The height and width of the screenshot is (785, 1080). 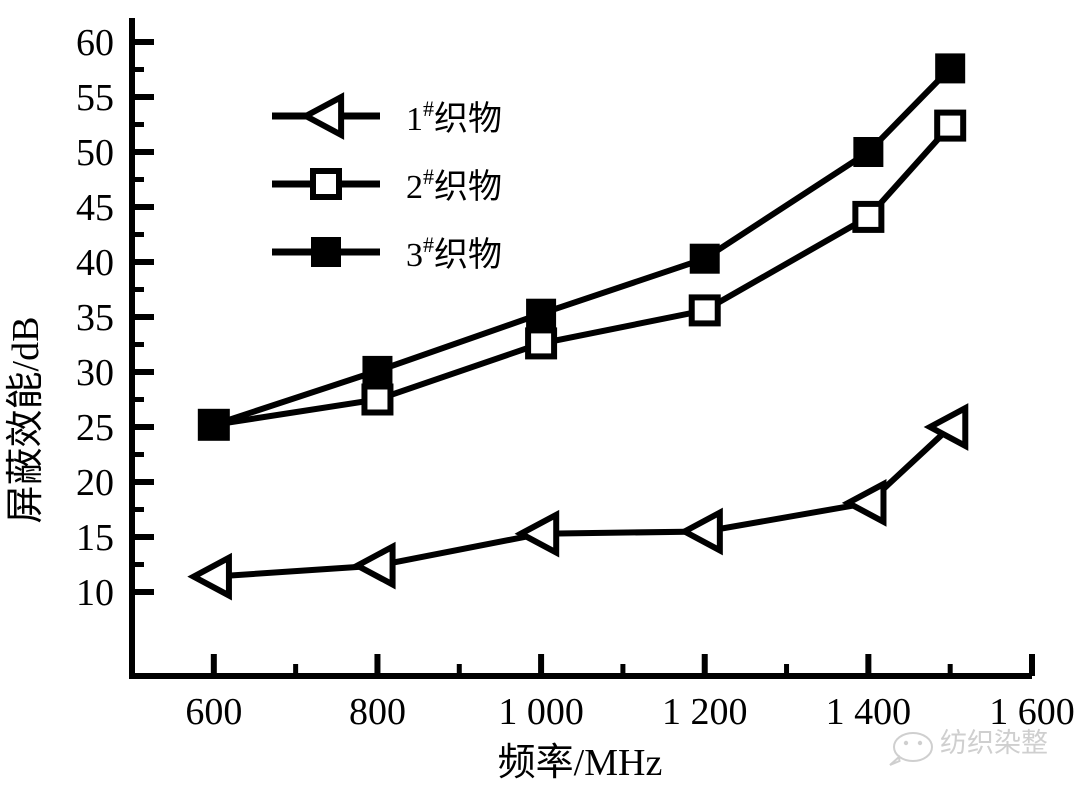 I want to click on legend-item-1-marker-open-left-triangle, so click(x=322, y=116).